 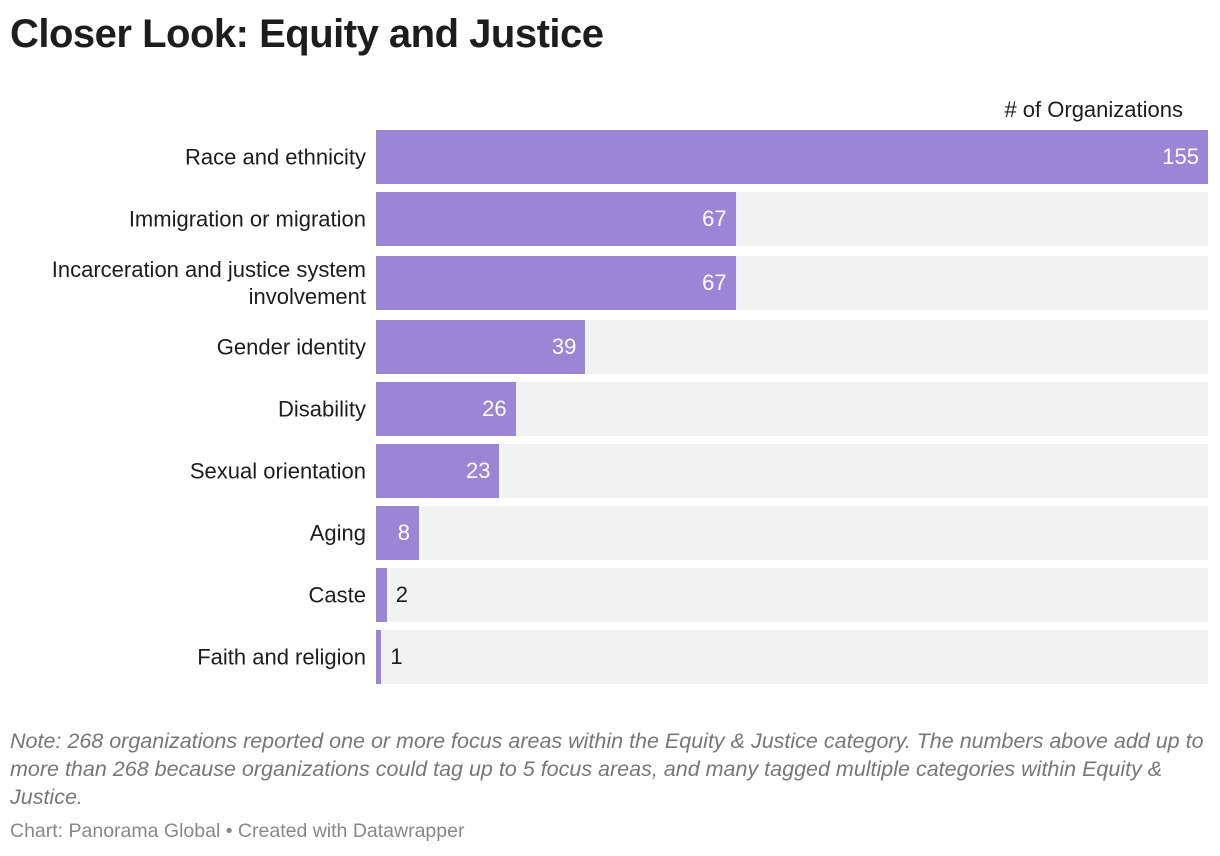 I want to click on bar-track: 23, so click(x=792, y=471).